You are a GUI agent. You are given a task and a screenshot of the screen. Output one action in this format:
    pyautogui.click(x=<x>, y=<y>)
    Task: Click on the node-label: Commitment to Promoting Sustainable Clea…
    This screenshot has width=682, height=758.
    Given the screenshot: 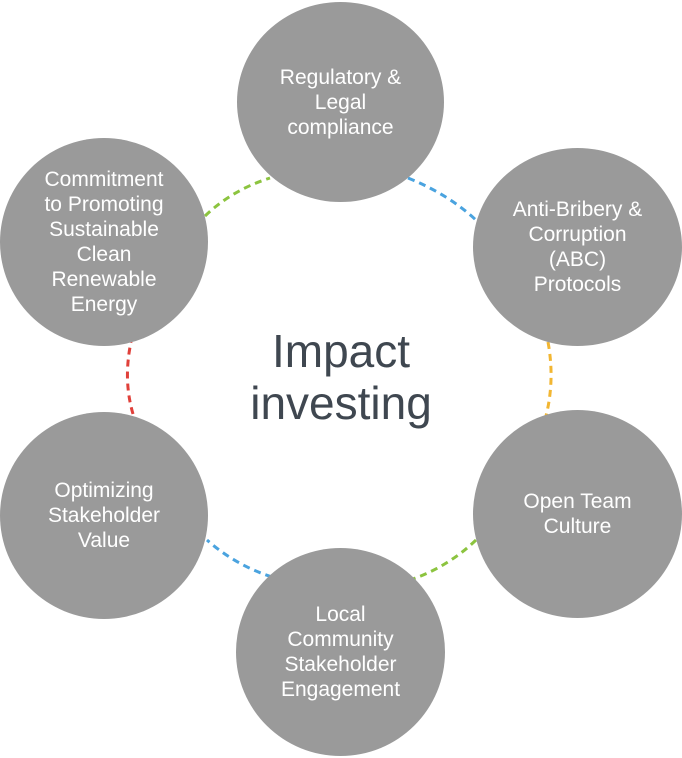 What is the action you would take?
    pyautogui.click(x=104, y=242)
    